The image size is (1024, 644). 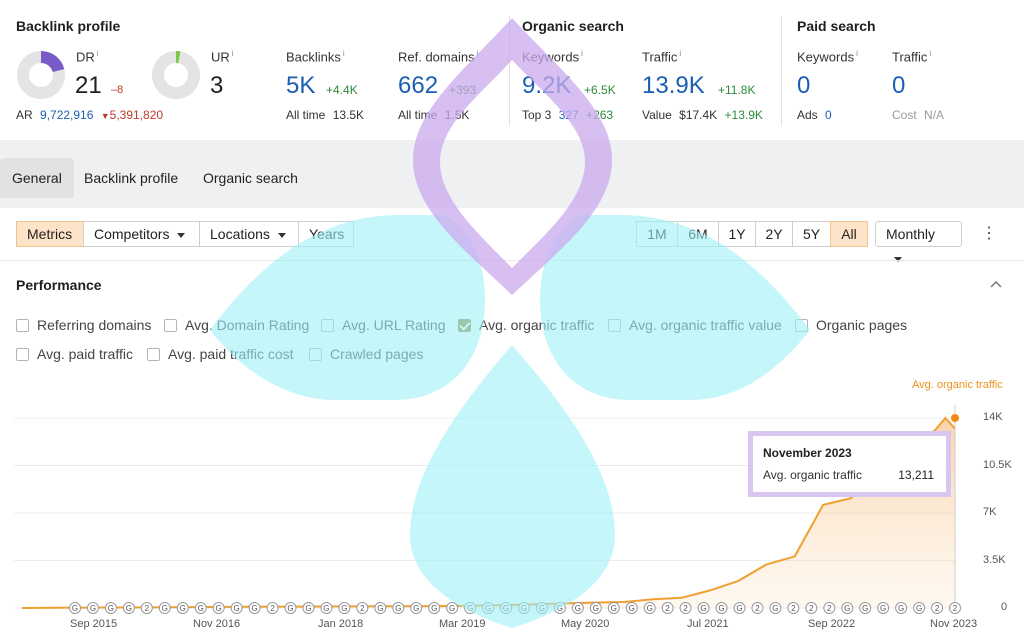 I want to click on backlinks-value: 5K, so click(x=301, y=85).